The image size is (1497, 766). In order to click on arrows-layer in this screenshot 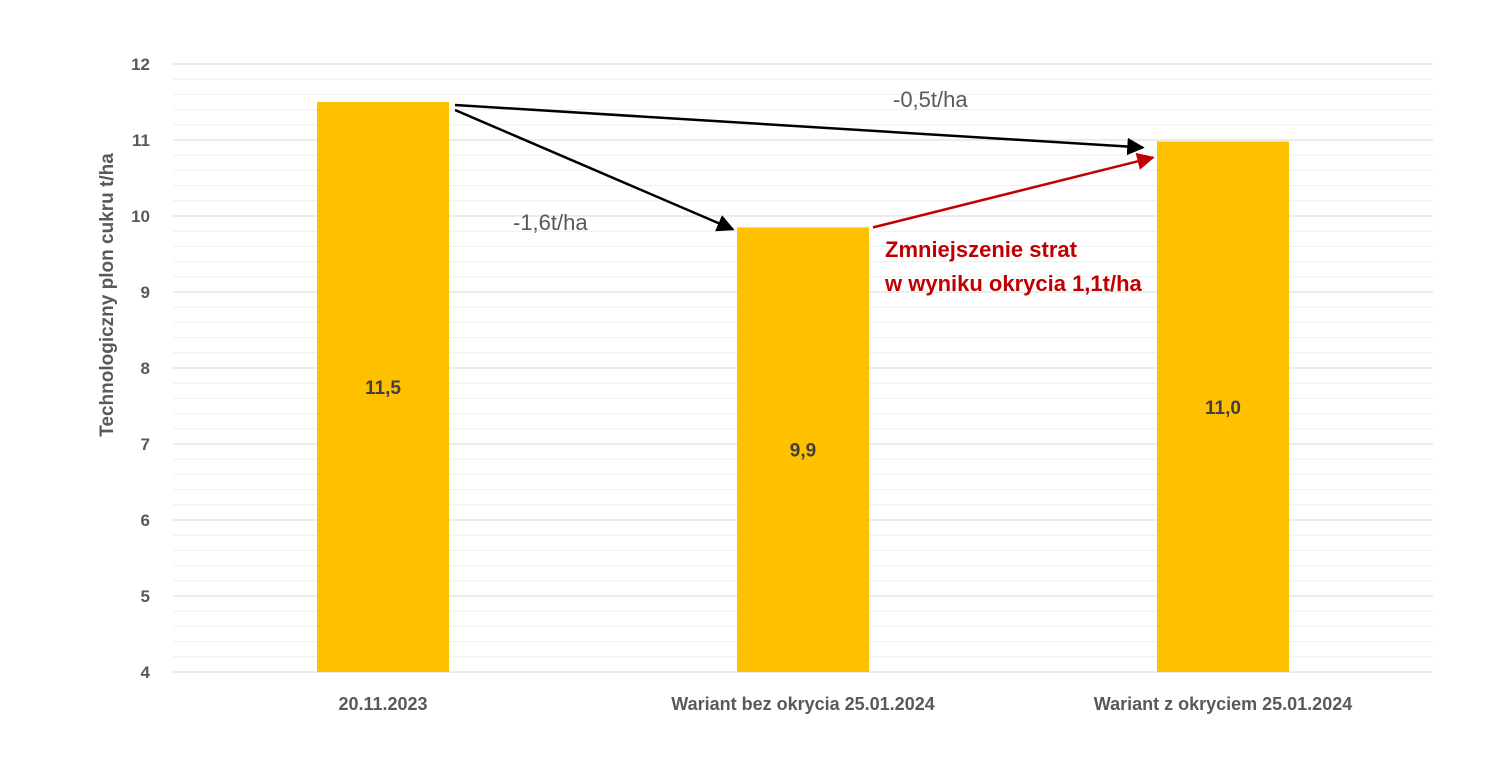, I will do `click(804, 167)`.